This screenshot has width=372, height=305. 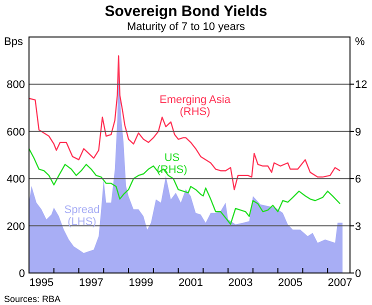 I want to click on y2-tick-label: 3, so click(x=358, y=226).